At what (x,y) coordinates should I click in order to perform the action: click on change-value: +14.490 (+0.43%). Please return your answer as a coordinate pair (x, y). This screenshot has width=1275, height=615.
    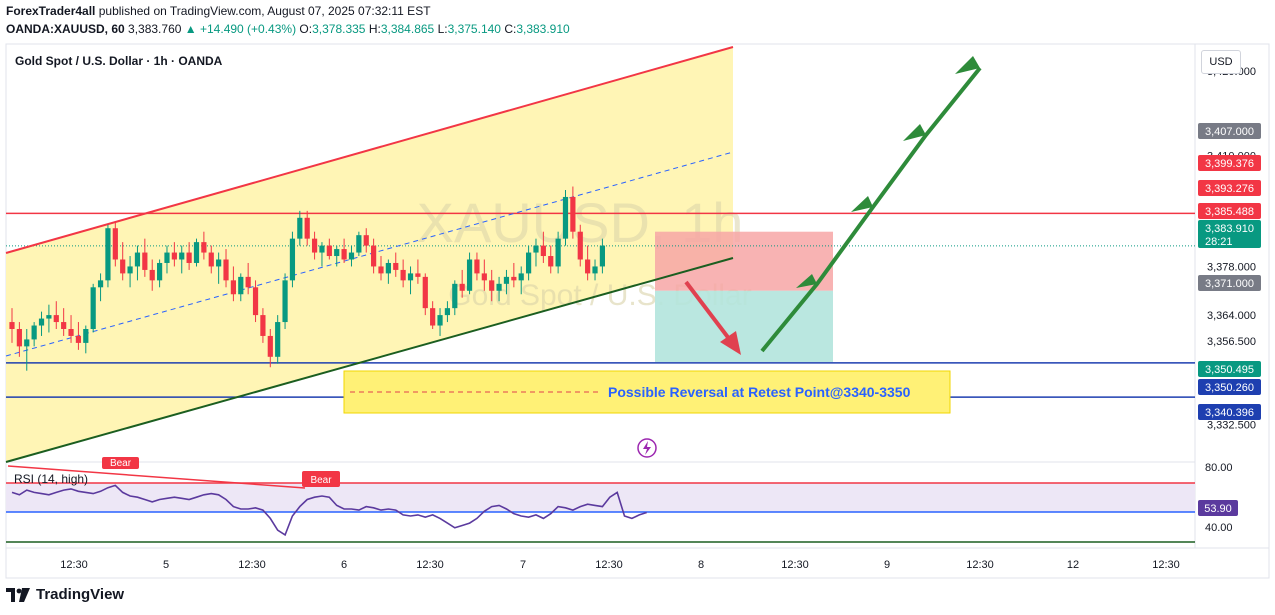
    Looking at the image, I should click on (248, 29).